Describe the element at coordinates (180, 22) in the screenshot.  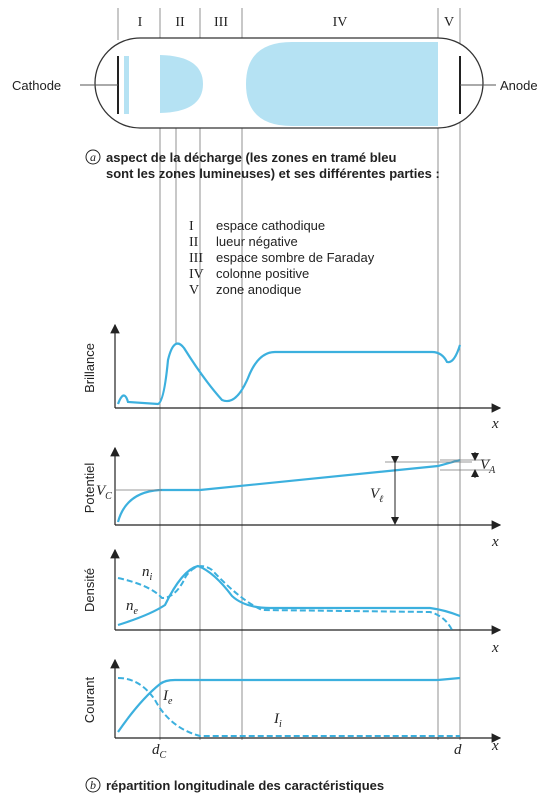
I see `zone-label: II` at that location.